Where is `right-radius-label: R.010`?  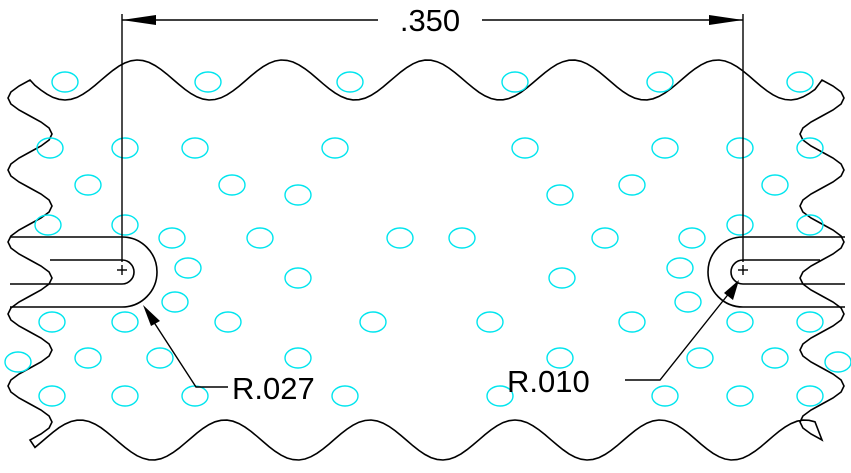 right-radius-label: R.010 is located at coordinates (548, 381).